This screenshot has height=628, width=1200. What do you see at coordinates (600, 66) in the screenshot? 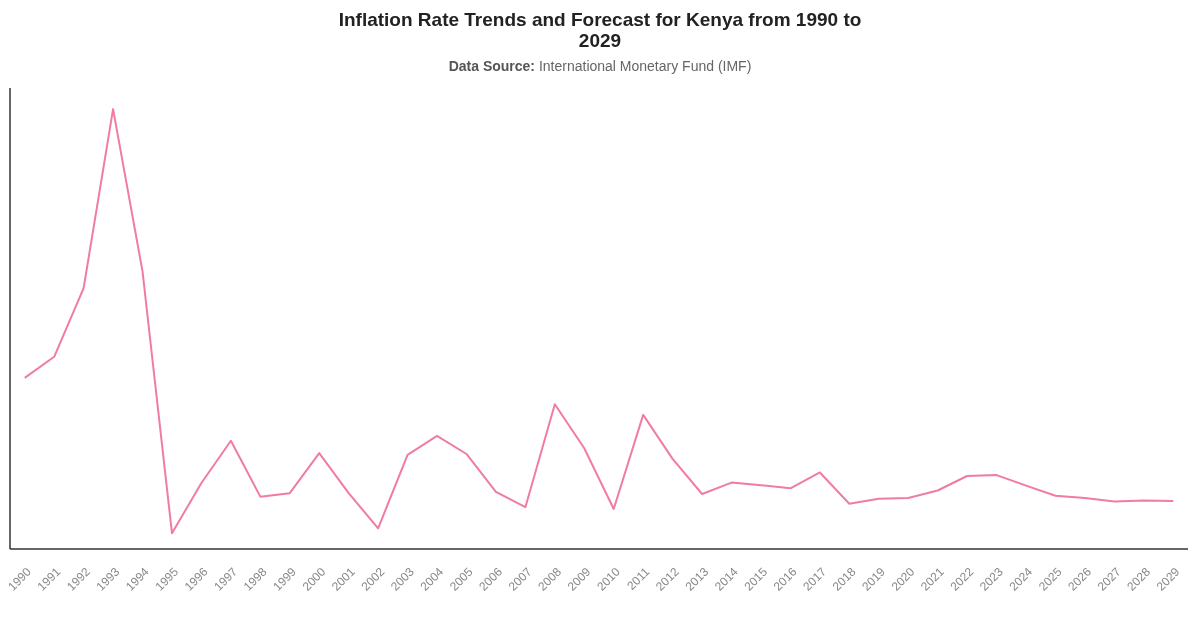
I see `chart-subtitle: Data Source: International Monetary Fund (IMF)` at bounding box center [600, 66].